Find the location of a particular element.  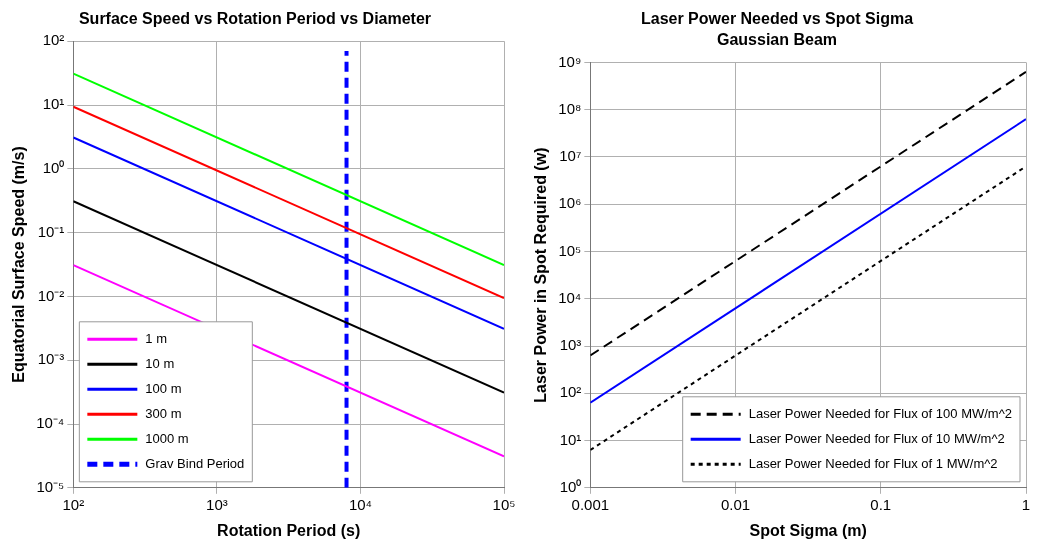

x-tick-label: 0.1 is located at coordinates (881, 504).